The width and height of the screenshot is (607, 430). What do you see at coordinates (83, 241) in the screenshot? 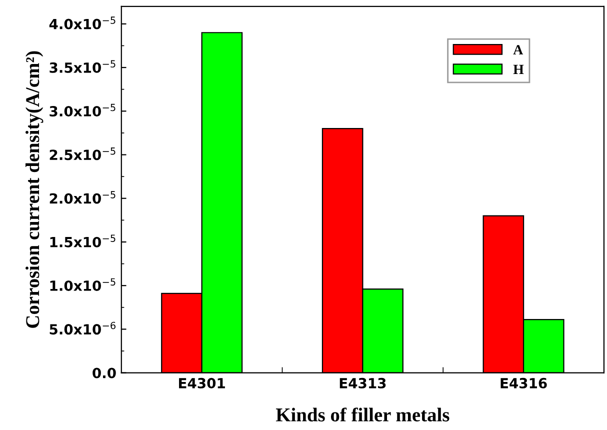
I see `y-tick-label: 1.5x10$^{−5}$` at bounding box center [83, 241].